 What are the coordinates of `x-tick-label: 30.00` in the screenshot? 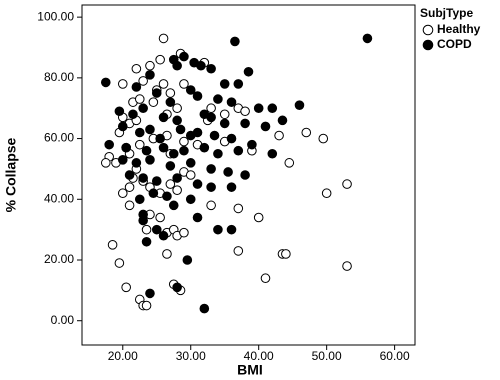 It's located at (191, 356).